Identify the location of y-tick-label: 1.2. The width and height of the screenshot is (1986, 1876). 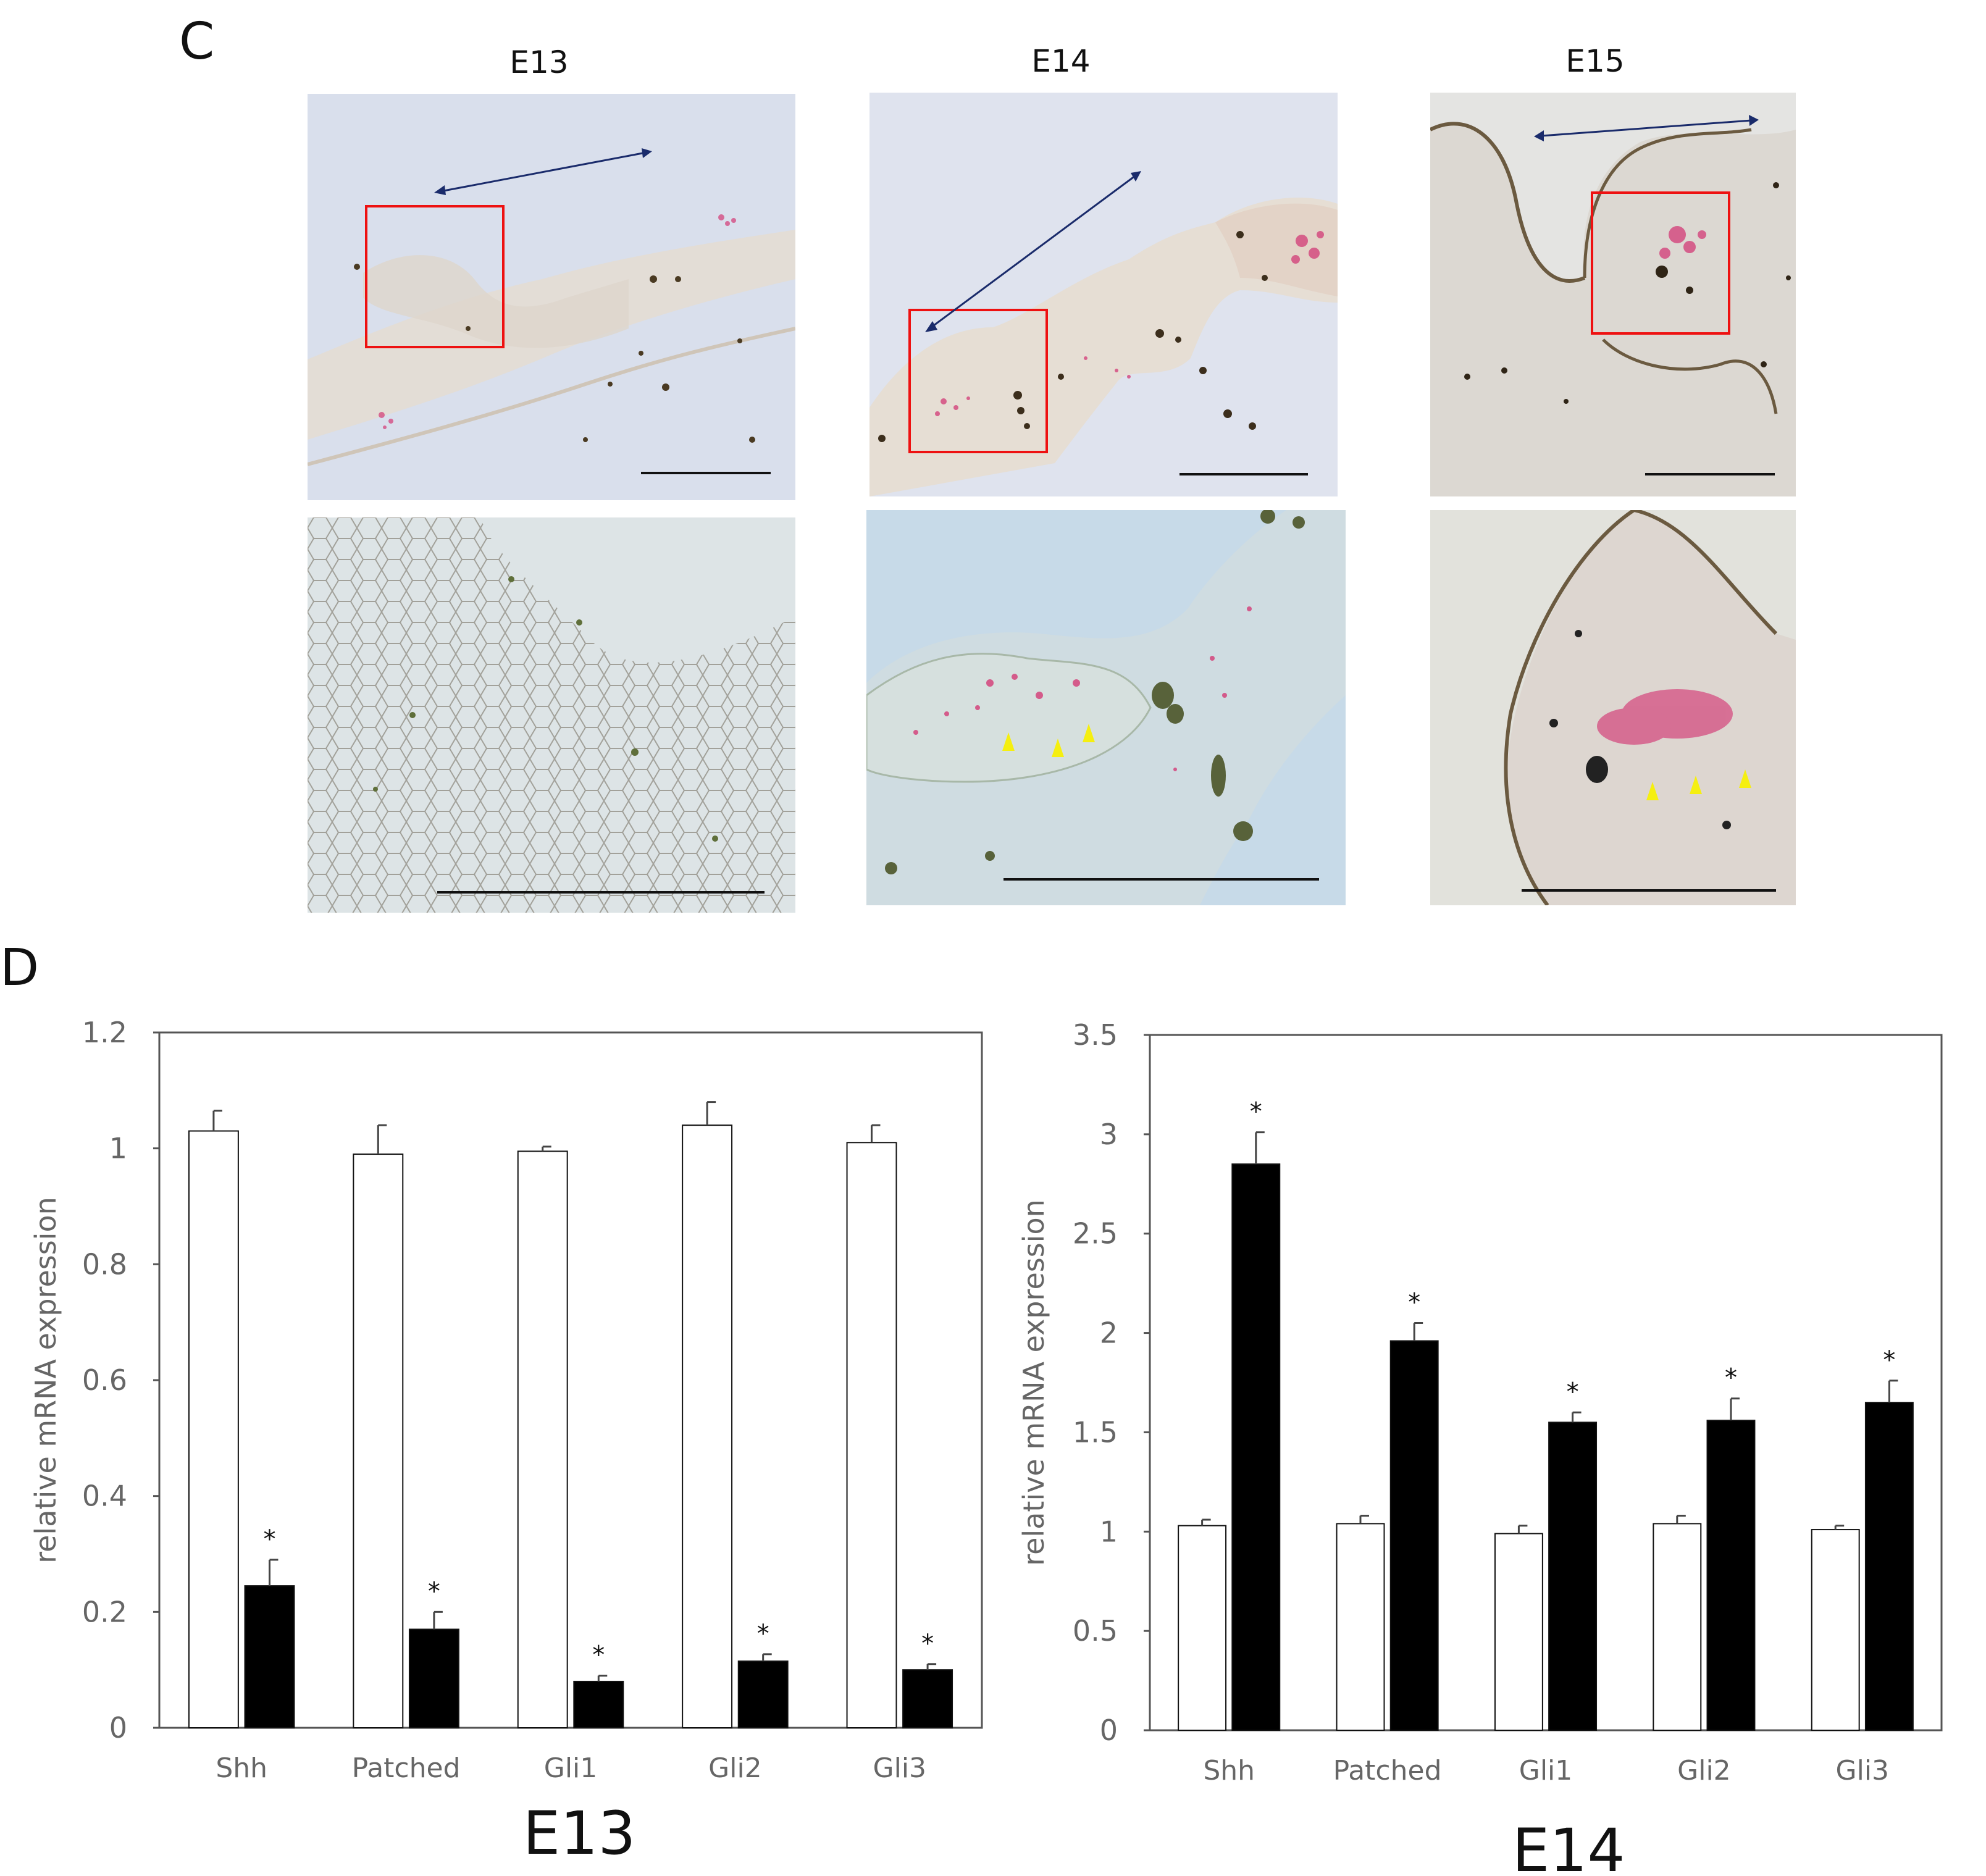
(104, 1032).